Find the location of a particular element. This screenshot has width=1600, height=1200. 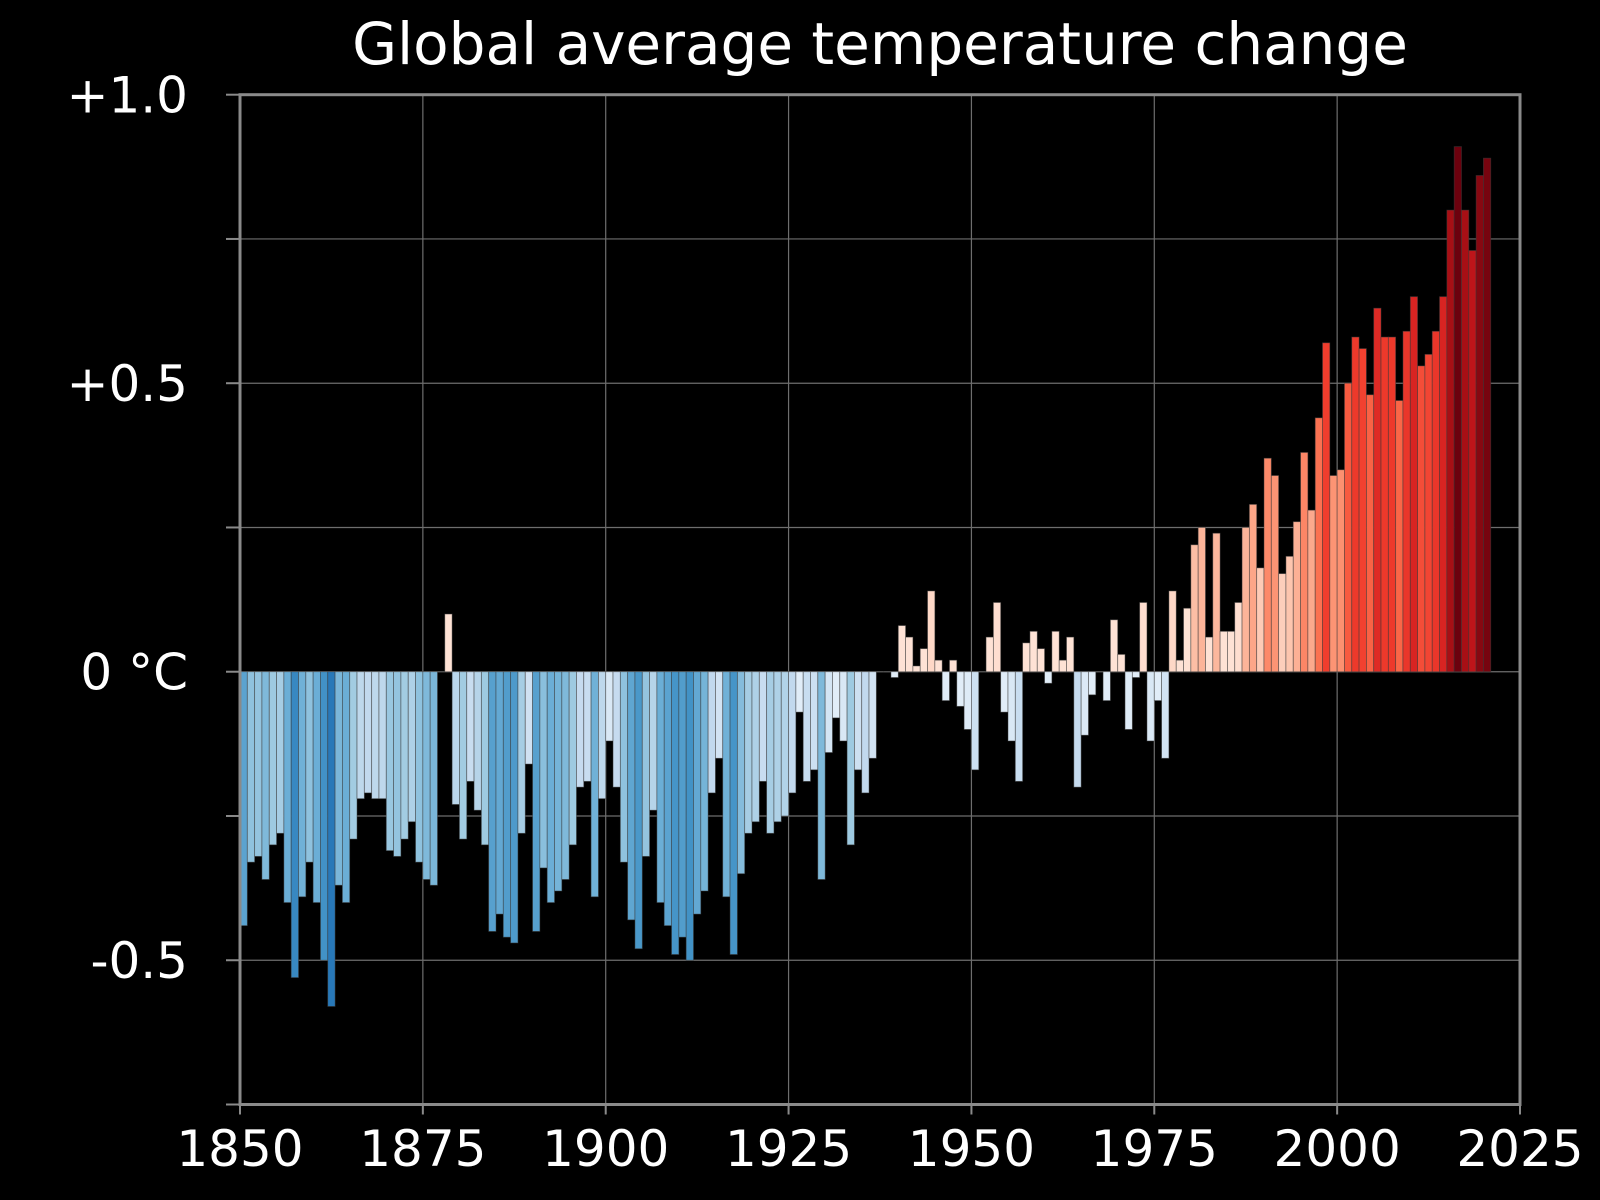

bar-1992 is located at coordinates (1282, 623).